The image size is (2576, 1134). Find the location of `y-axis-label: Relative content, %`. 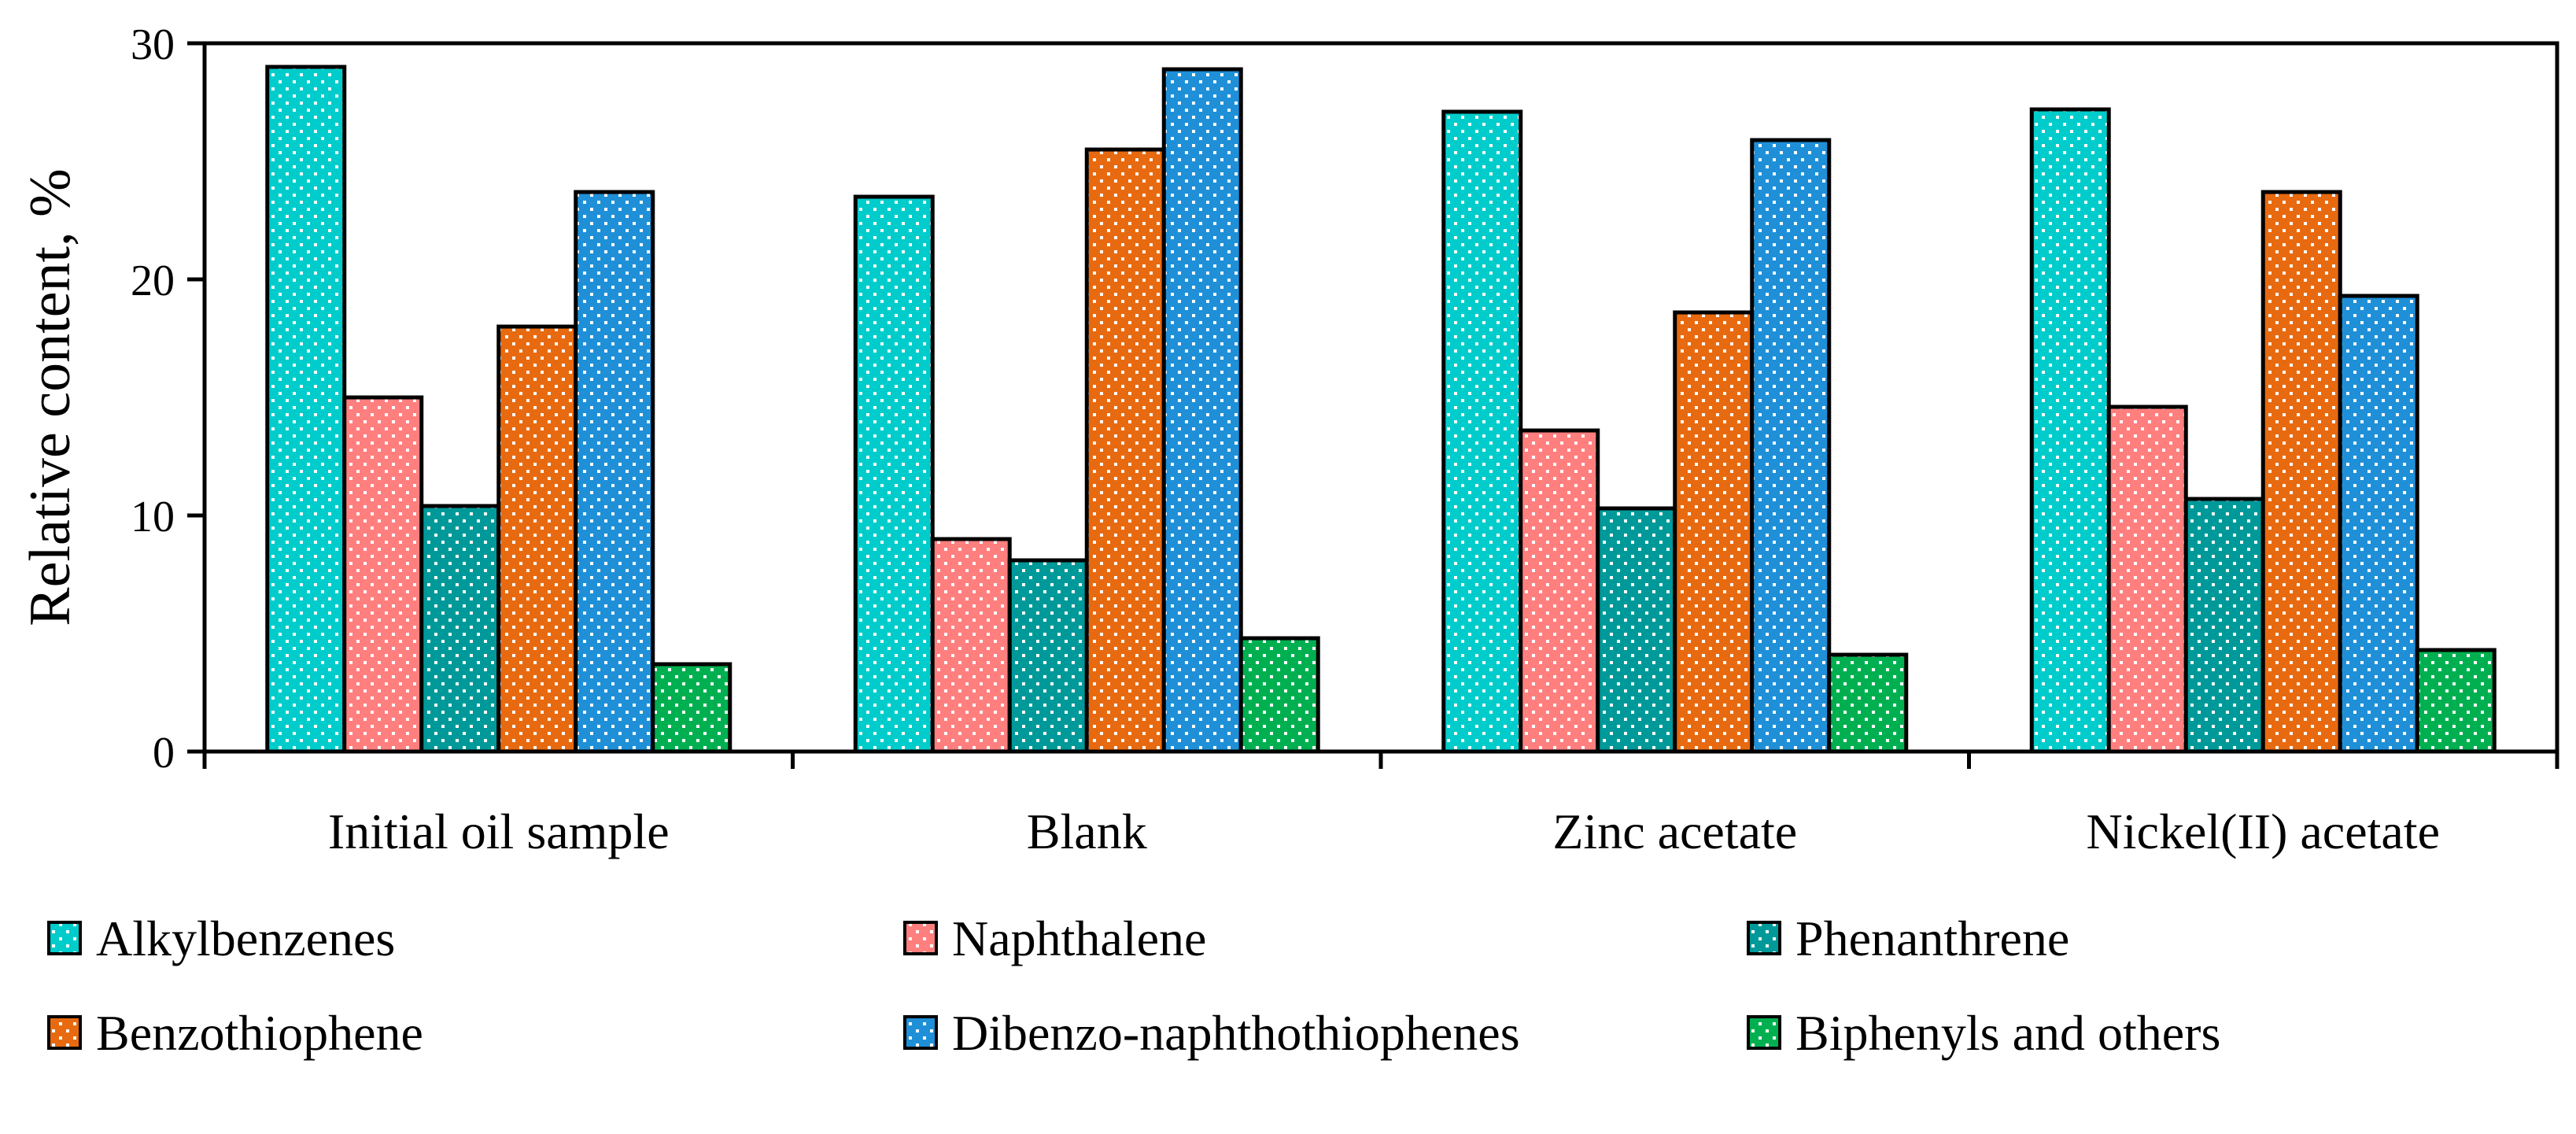

y-axis-label: Relative content, % is located at coordinates (51, 397).